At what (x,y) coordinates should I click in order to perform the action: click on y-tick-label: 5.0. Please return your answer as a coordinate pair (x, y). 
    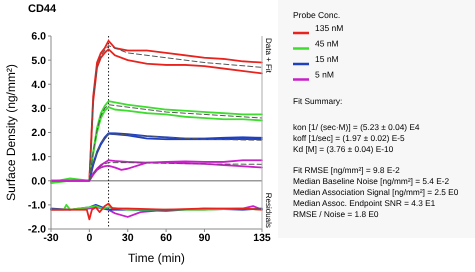
    Looking at the image, I should click on (38, 60).